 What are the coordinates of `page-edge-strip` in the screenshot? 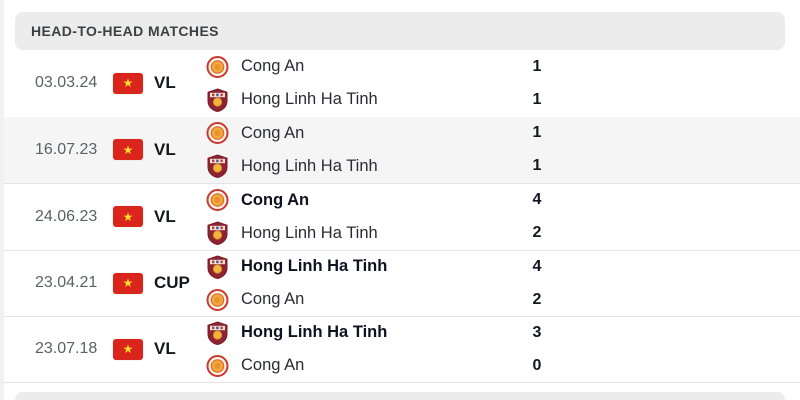 It's located at (2, 200).